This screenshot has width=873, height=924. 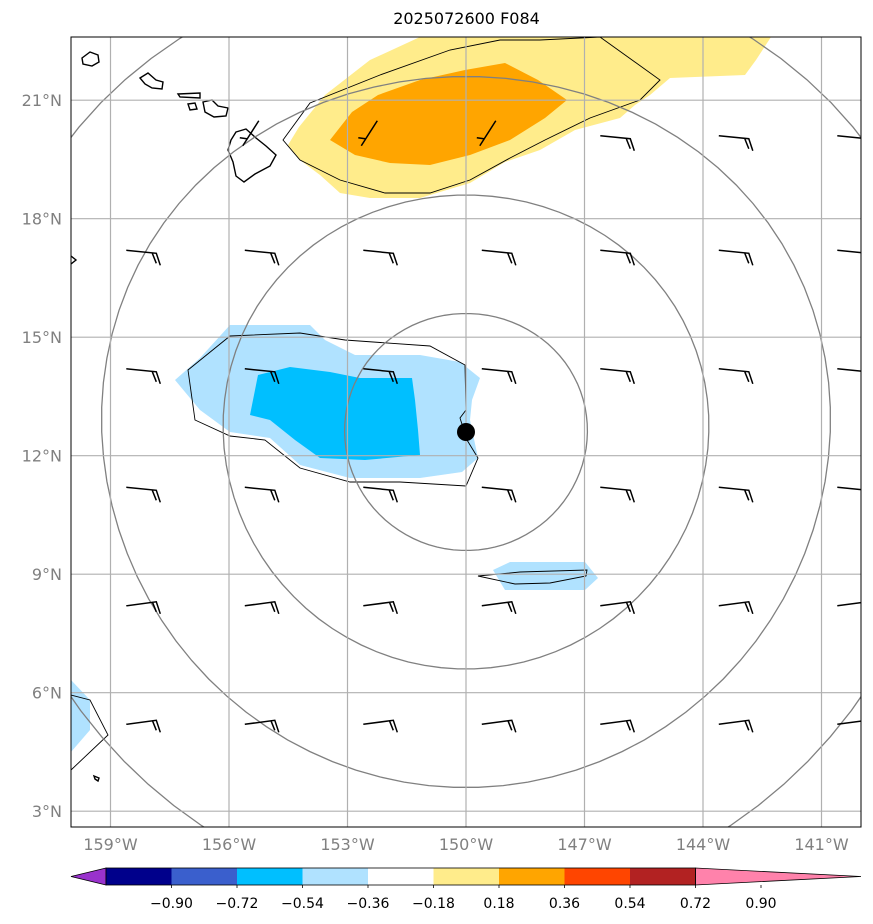 What do you see at coordinates (629, 904) in the screenshot?
I see `colorbar-label: 0.54` at bounding box center [629, 904].